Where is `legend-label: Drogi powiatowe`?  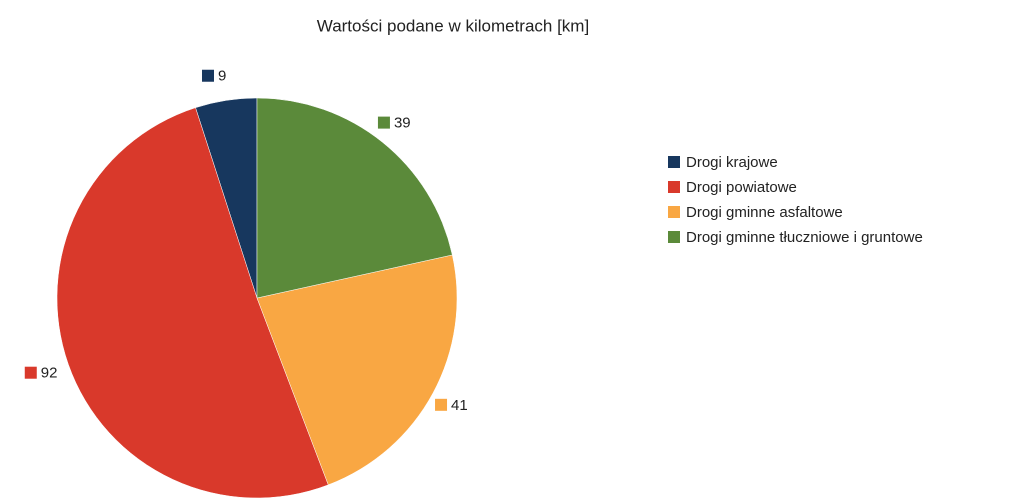
legend-label: Drogi powiatowe is located at coordinates (741, 187).